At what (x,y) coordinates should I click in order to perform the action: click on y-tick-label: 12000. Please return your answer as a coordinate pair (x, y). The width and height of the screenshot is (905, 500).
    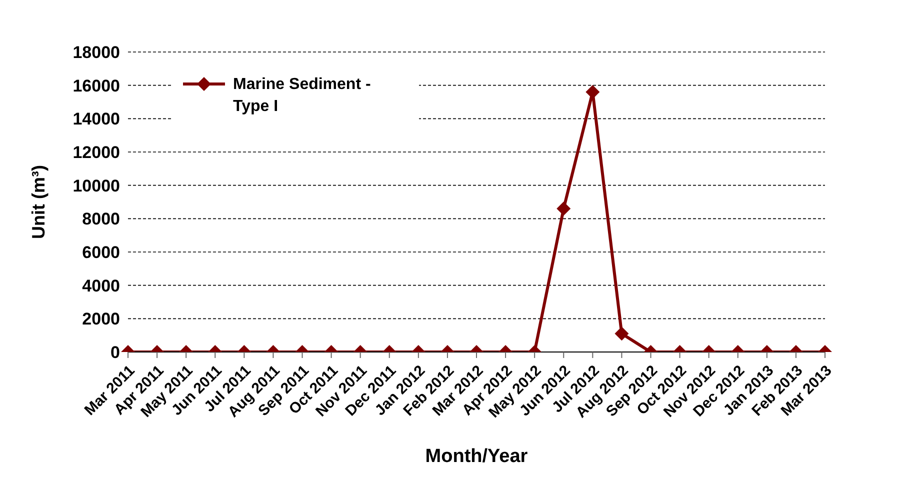
    Looking at the image, I should click on (96, 152).